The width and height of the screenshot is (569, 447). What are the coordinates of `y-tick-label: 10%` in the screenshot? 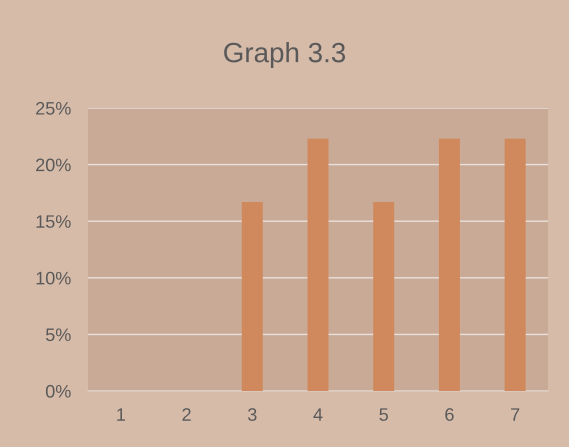 It's located at (53, 278).